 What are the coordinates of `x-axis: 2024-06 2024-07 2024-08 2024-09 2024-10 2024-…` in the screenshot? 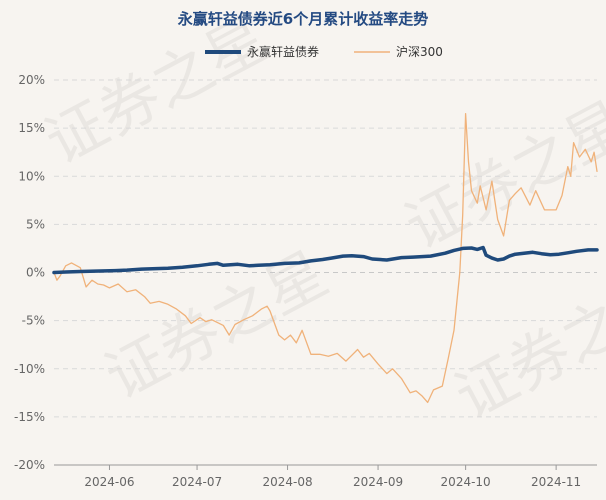 It's located at (325, 476).